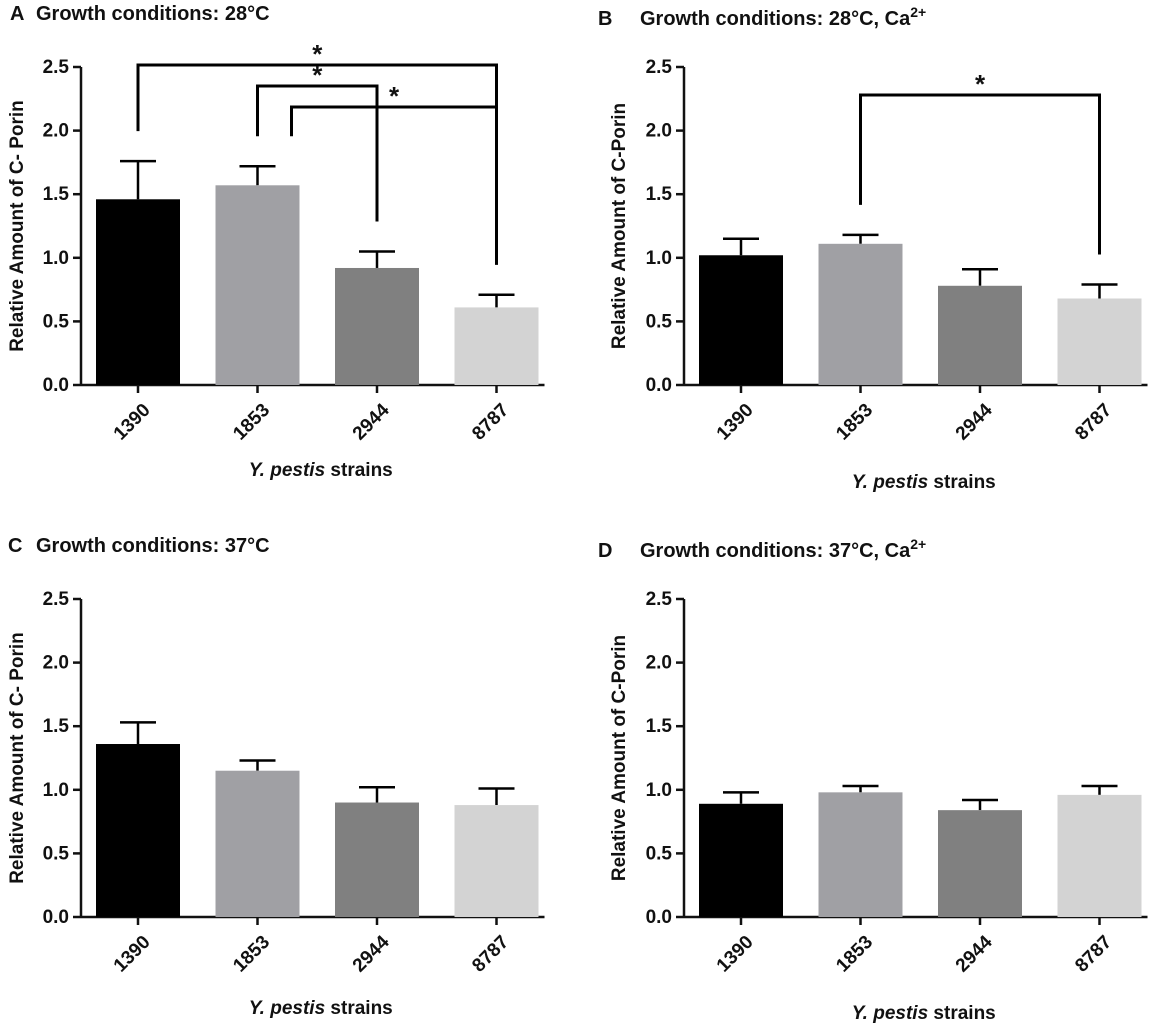 The width and height of the screenshot is (1164, 1026). I want to click on panel-title: Growth conditions: 28°C, so click(153, 14).